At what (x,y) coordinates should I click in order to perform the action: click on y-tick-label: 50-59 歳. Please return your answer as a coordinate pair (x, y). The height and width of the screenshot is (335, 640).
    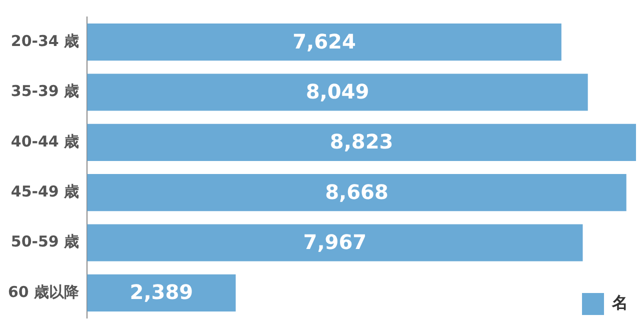
    Looking at the image, I should click on (45, 241).